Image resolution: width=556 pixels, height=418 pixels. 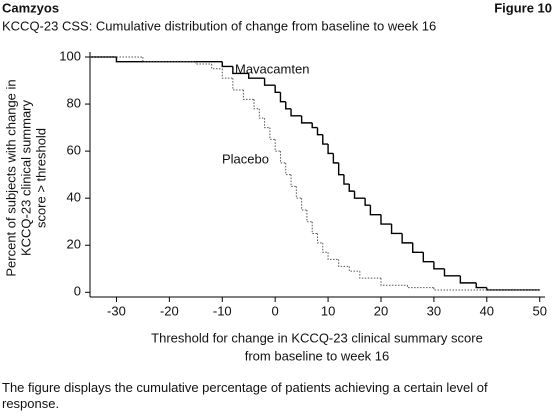 I want to click on x-tick-label: 30, so click(x=434, y=310).